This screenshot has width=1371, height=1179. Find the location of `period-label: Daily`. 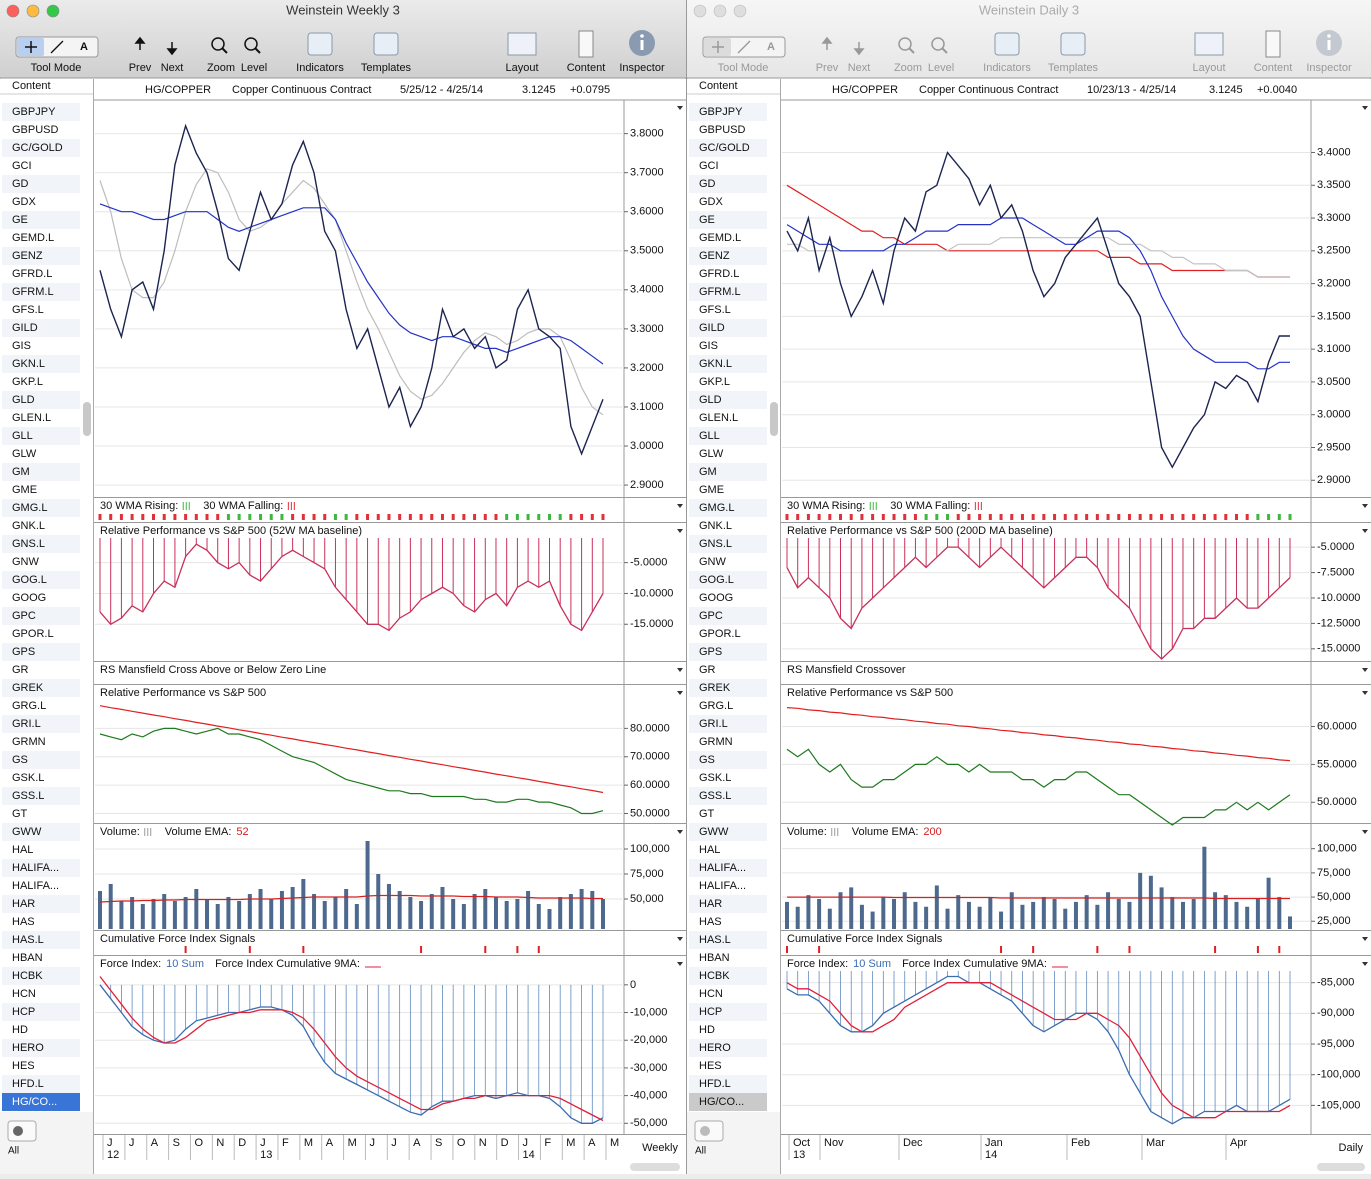

period-label: Daily is located at coordinates (1351, 1148).